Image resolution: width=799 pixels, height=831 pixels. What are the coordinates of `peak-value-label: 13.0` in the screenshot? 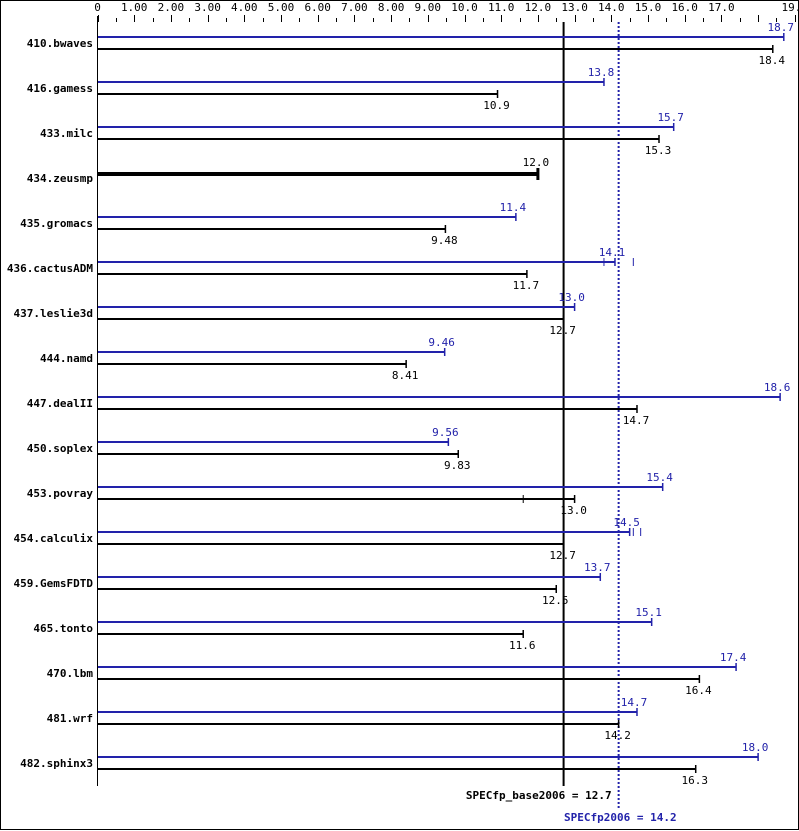 It's located at (571, 297).